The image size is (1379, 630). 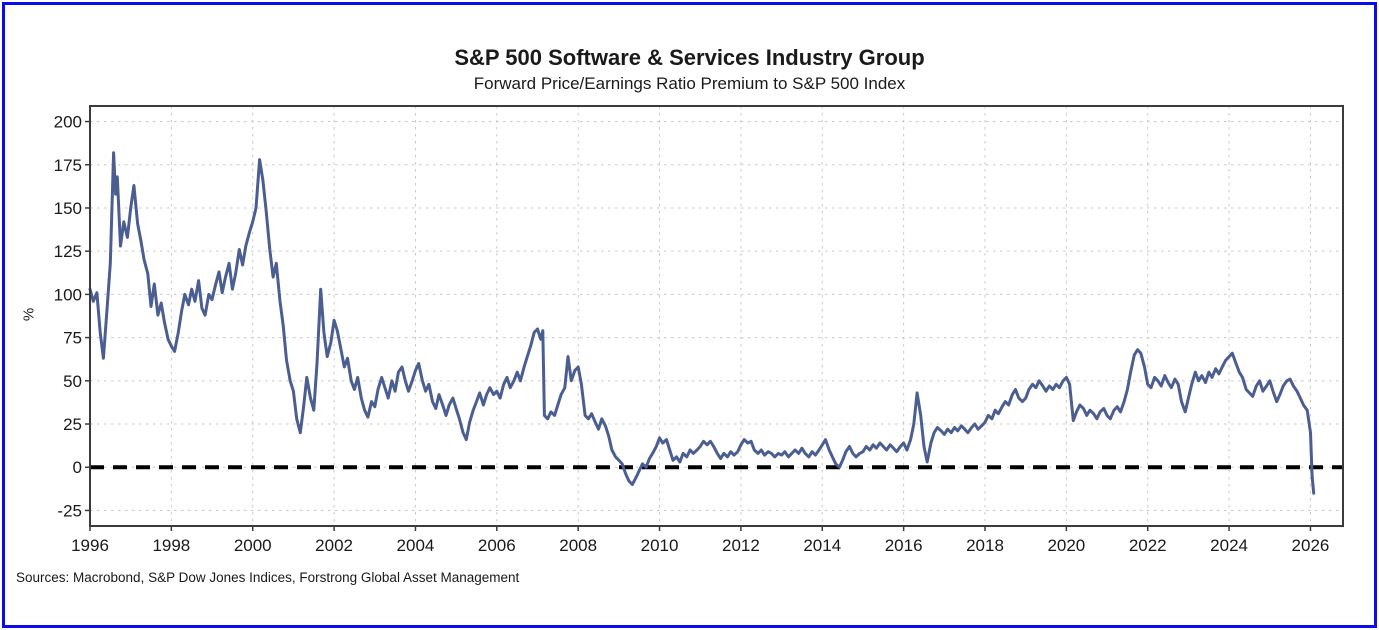 What do you see at coordinates (1311, 545) in the screenshot?
I see `svg-text: 2026` at bounding box center [1311, 545].